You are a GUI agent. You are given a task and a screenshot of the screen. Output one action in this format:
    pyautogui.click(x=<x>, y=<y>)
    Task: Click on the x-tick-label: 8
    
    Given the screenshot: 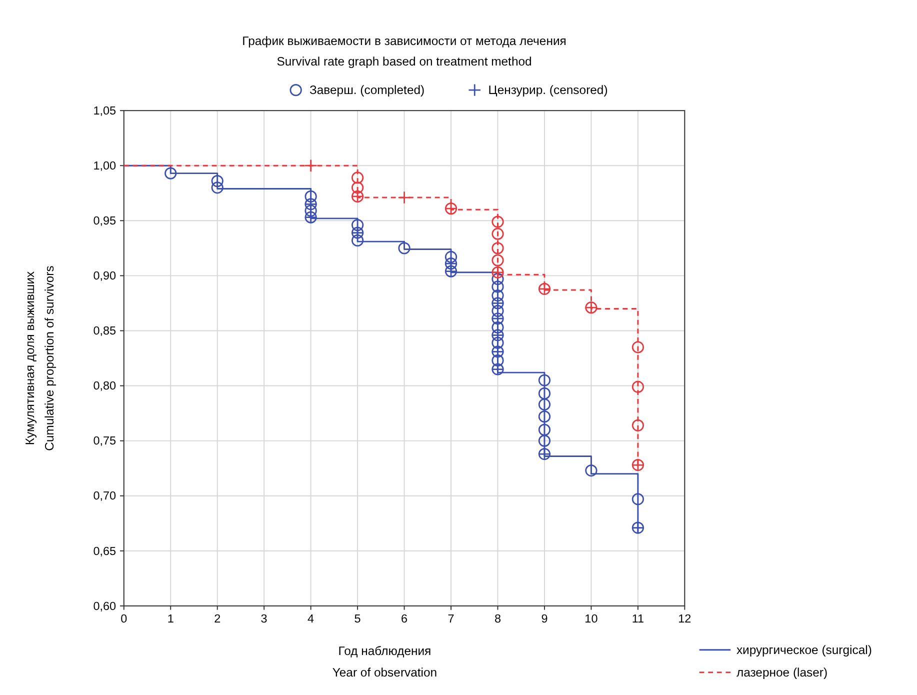 What is the action you would take?
    pyautogui.click(x=498, y=619)
    